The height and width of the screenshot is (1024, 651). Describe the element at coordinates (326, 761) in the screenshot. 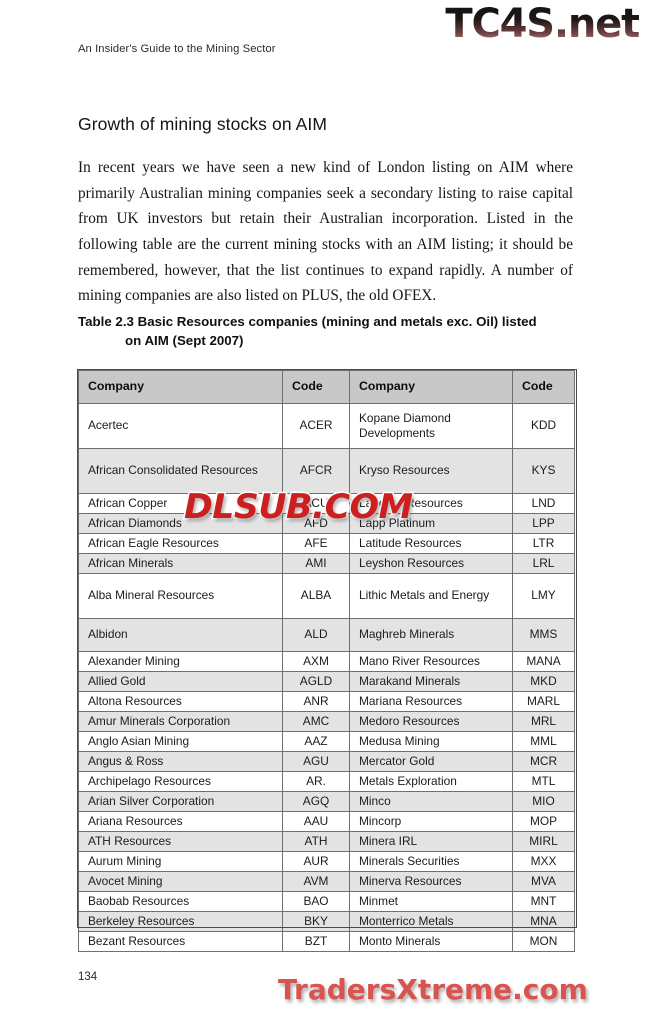

I see `table-row: Angus & Ross AGU Mercator Gold MCR` at that location.